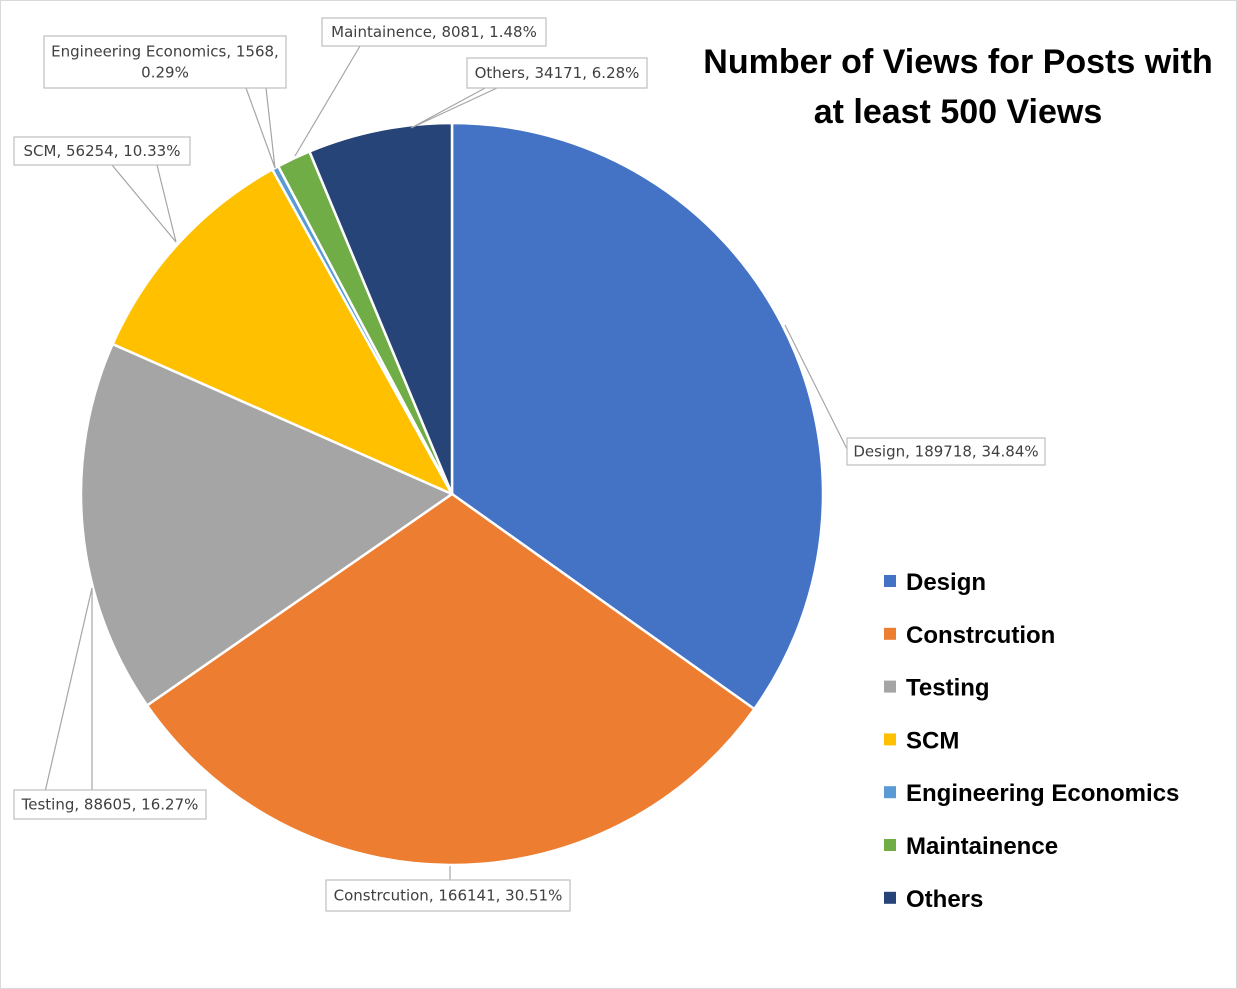 The image size is (1237, 989). What do you see at coordinates (932, 740) in the screenshot?
I see `legend-label-scm: SCM` at bounding box center [932, 740].